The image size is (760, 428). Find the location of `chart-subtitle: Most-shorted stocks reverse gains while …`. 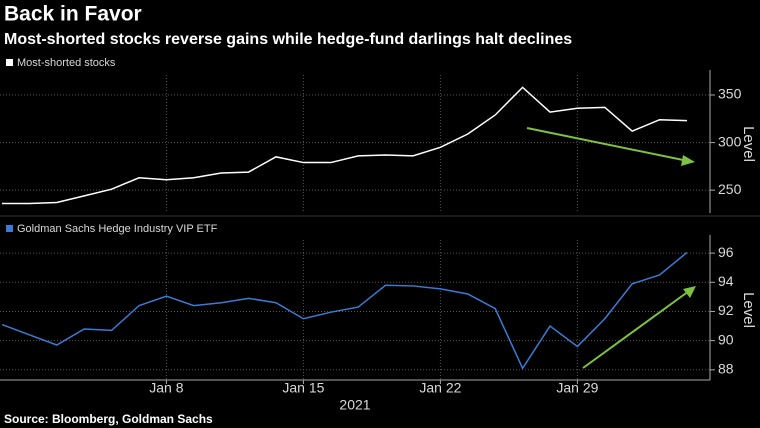

chart-subtitle: Most-shorted stocks reverse gains while … is located at coordinates (288, 39).